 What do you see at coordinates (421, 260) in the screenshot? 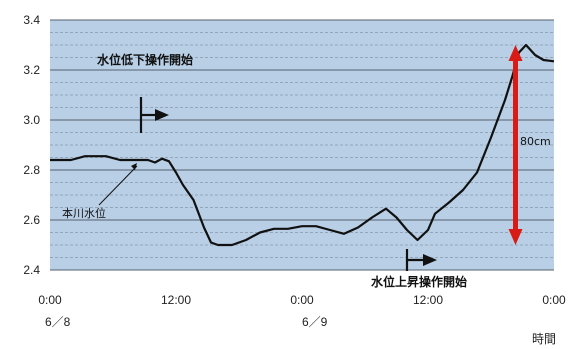
I see `raising-start-marker` at bounding box center [421, 260].